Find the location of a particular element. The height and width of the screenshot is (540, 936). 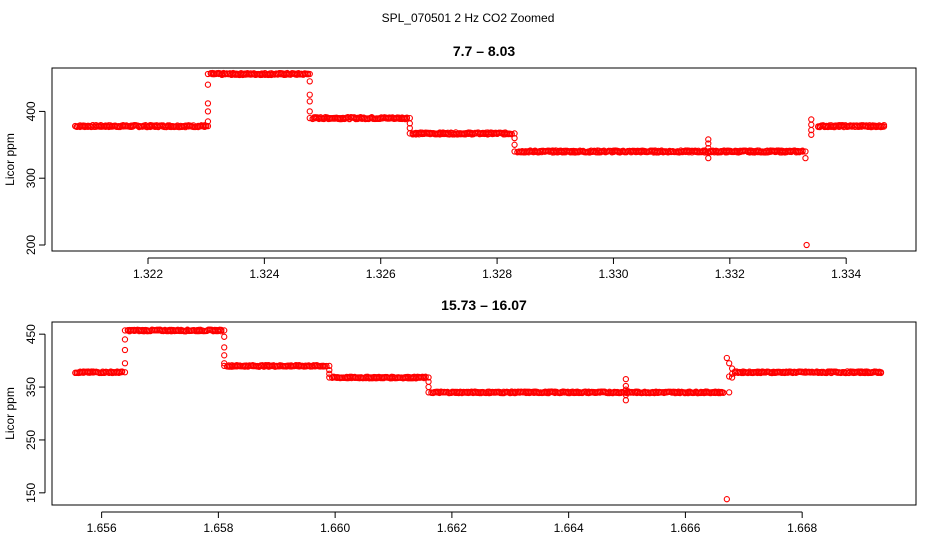

x-tick-label: 1.668 is located at coordinates (802, 528).